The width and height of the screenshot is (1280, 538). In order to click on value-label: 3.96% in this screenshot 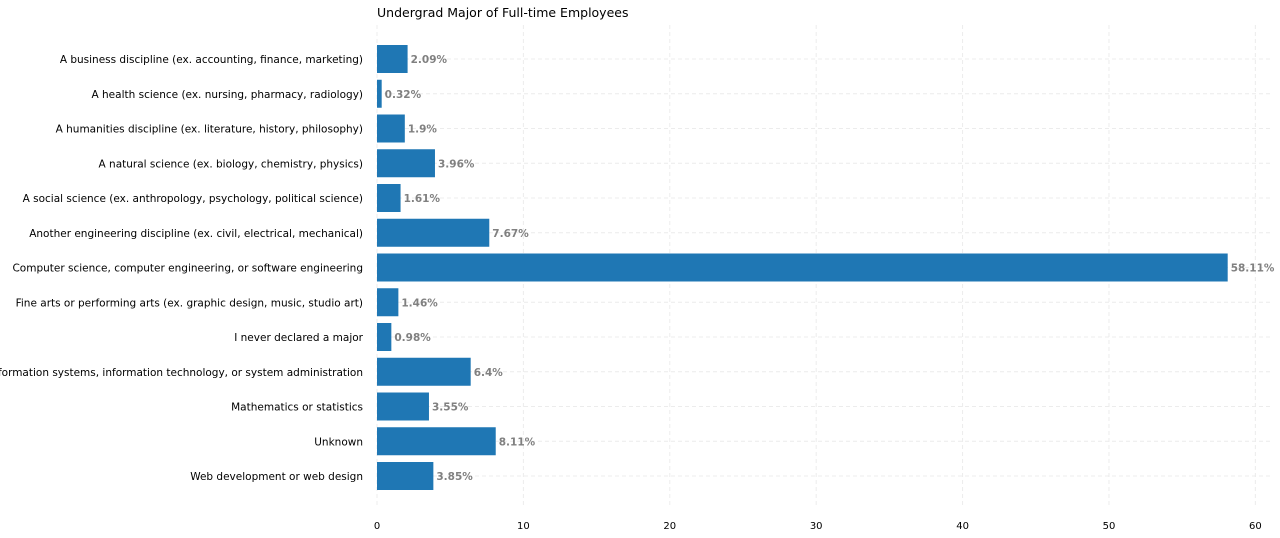, I will do `click(456, 164)`.